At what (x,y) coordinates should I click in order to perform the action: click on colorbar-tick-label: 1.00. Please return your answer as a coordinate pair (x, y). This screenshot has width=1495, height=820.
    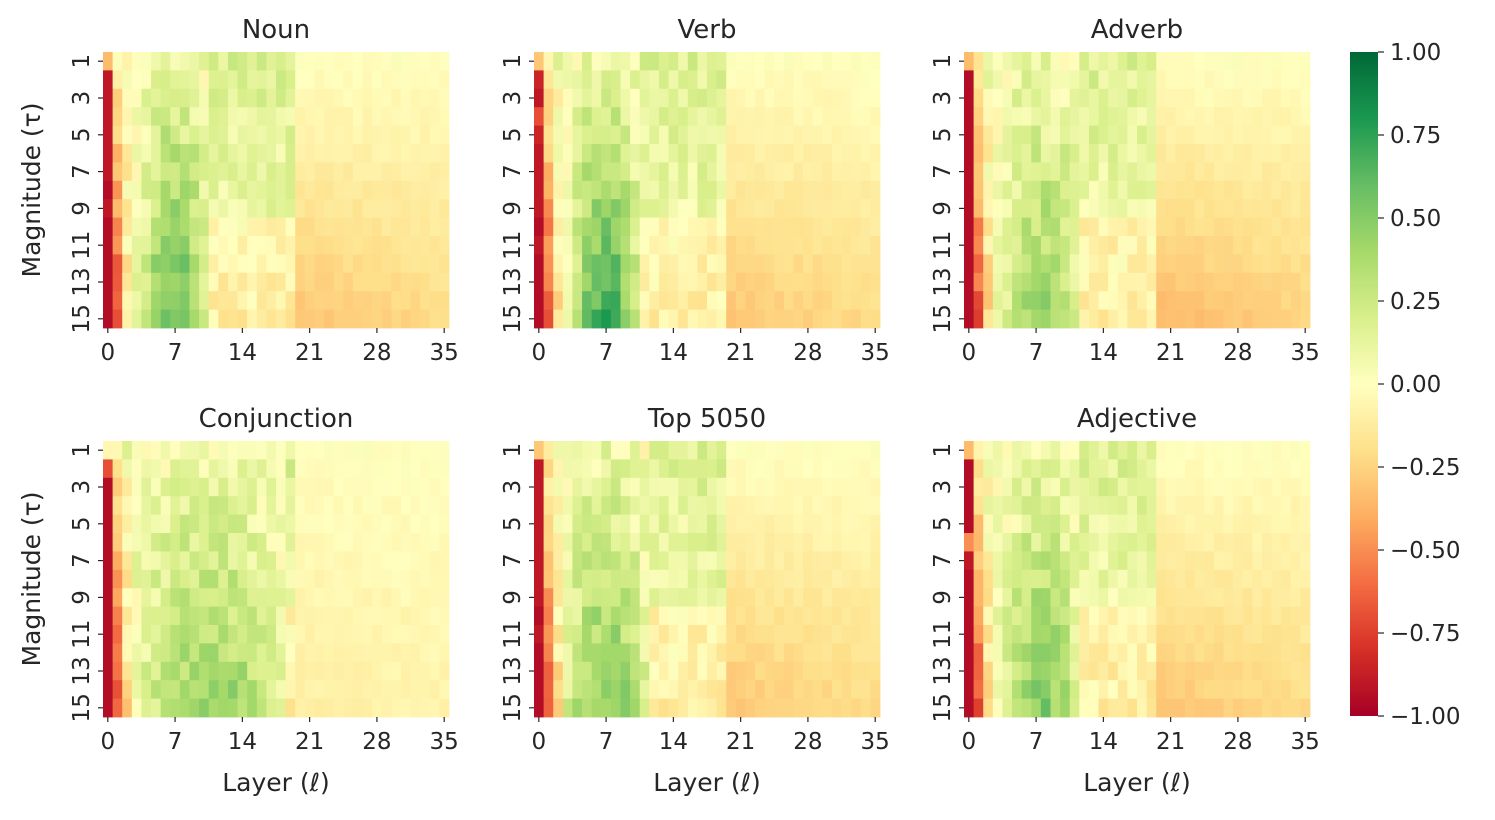
    Looking at the image, I should click on (1415, 53).